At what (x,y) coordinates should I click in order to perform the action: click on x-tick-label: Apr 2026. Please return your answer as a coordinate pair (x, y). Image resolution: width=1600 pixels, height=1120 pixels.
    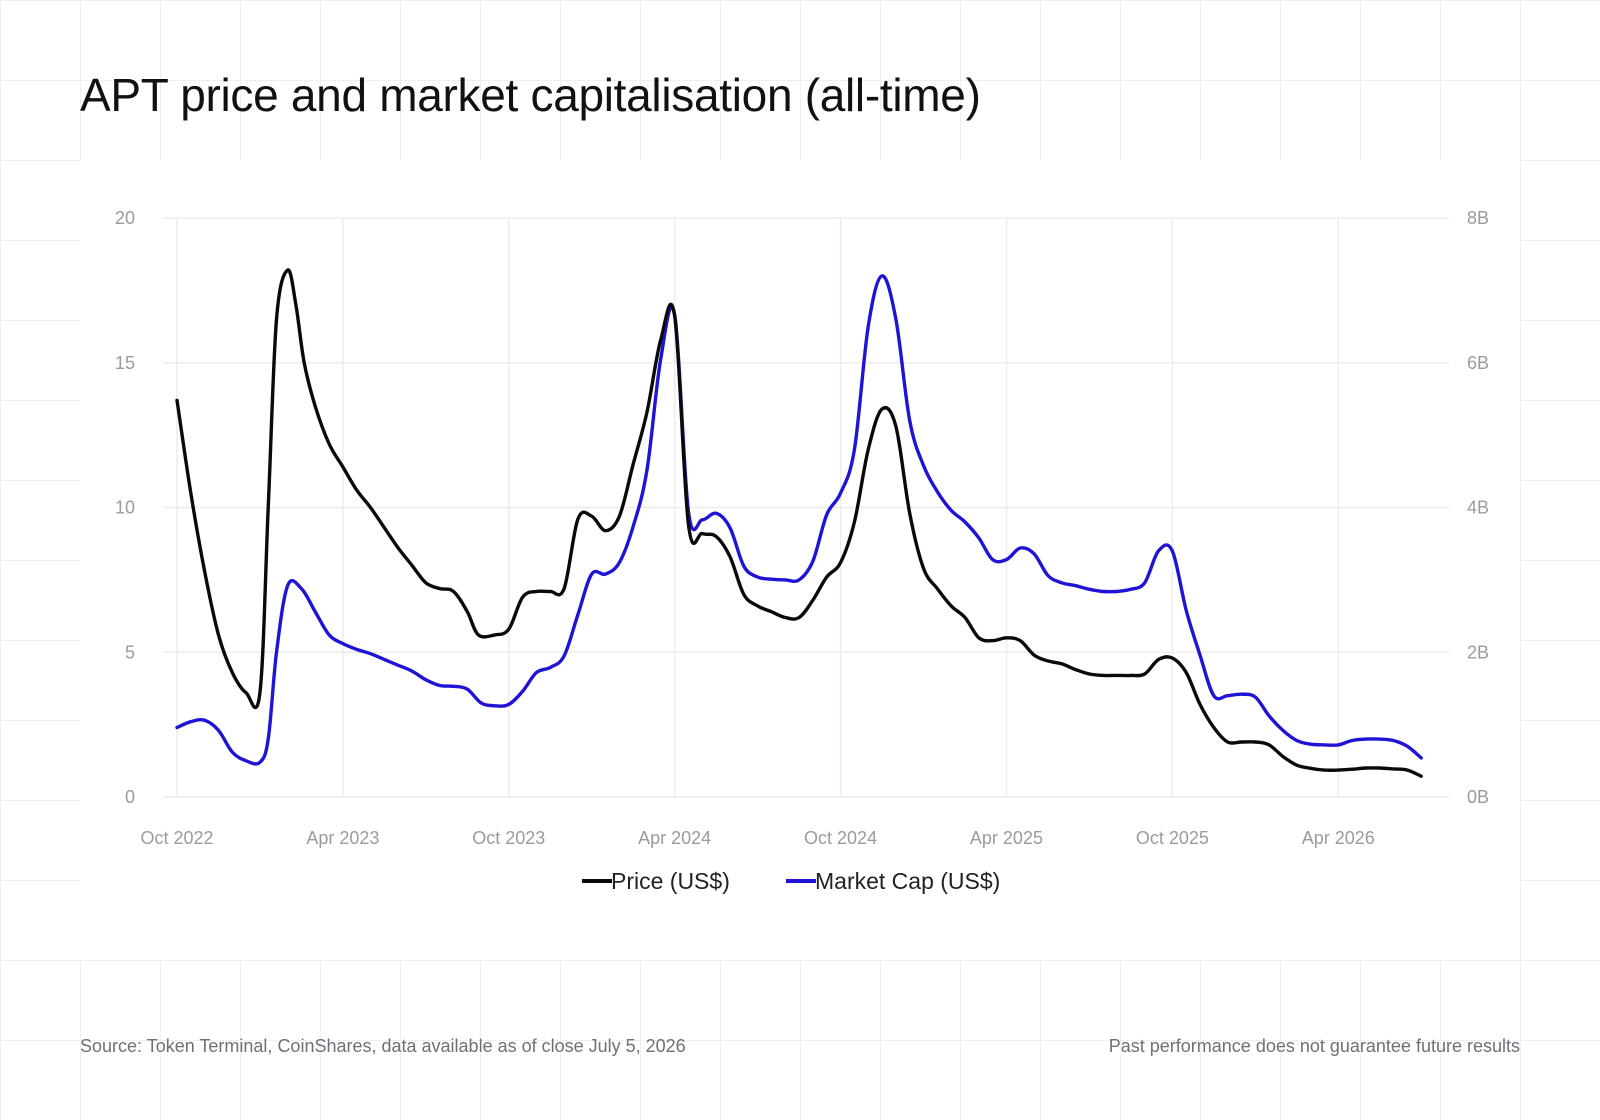
    Looking at the image, I should click on (1338, 838).